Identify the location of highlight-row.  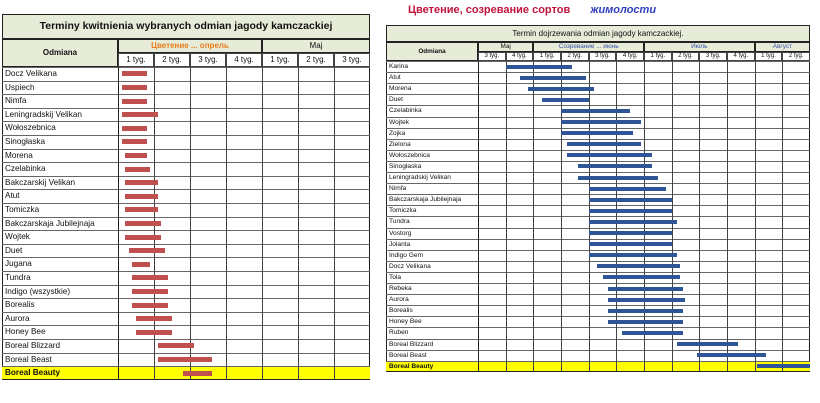
(598, 366).